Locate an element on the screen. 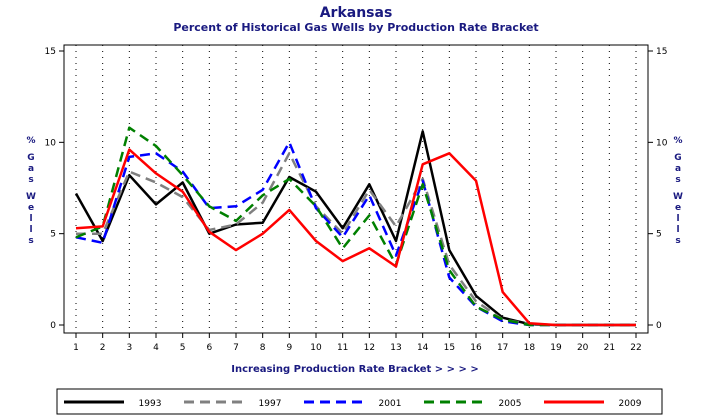 This screenshot has width=712, height=418. x-tick-label: 12 is located at coordinates (369, 348).